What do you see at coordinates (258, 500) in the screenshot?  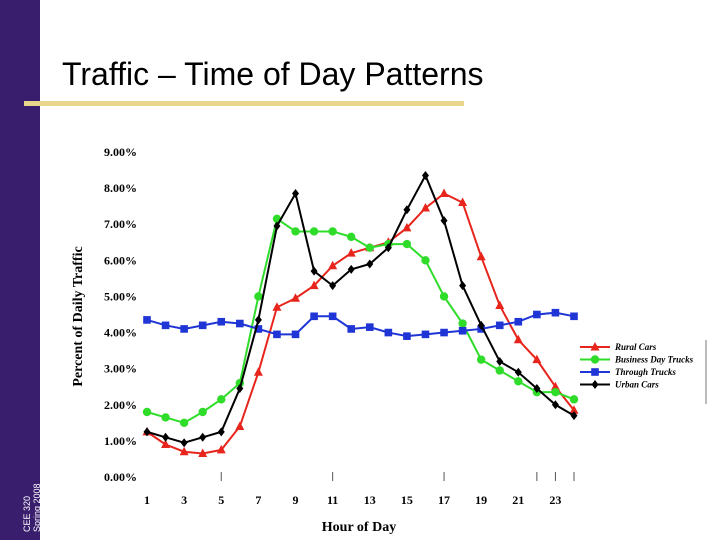 I see `x-tick-label: 7` at bounding box center [258, 500].